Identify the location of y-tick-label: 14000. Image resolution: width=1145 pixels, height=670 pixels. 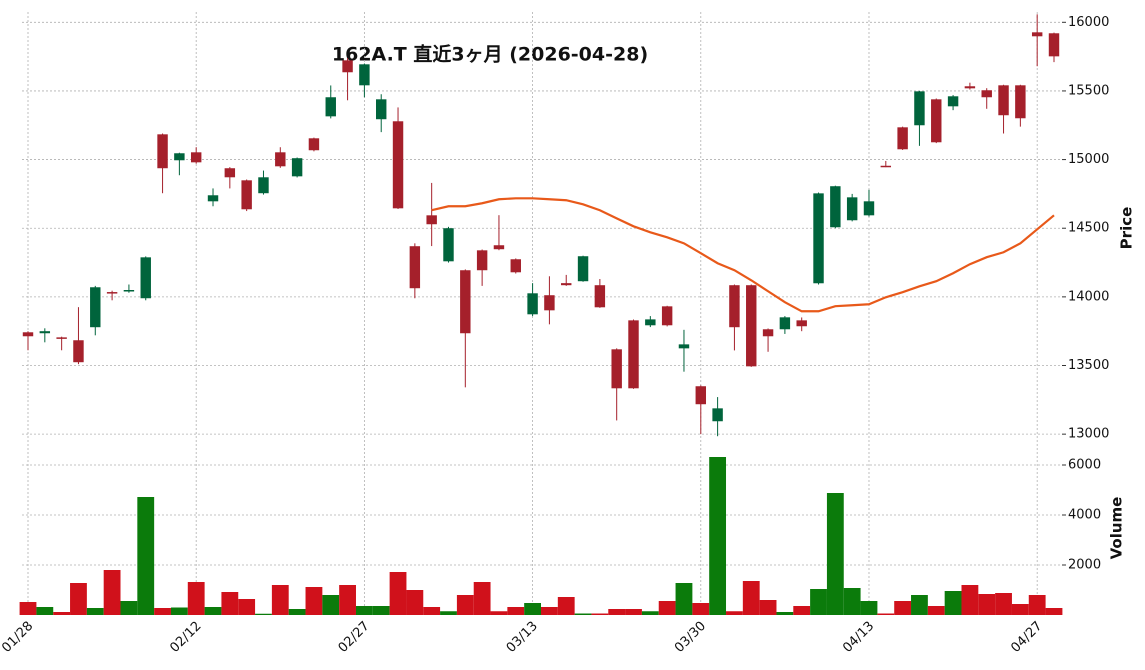
(1088, 296).